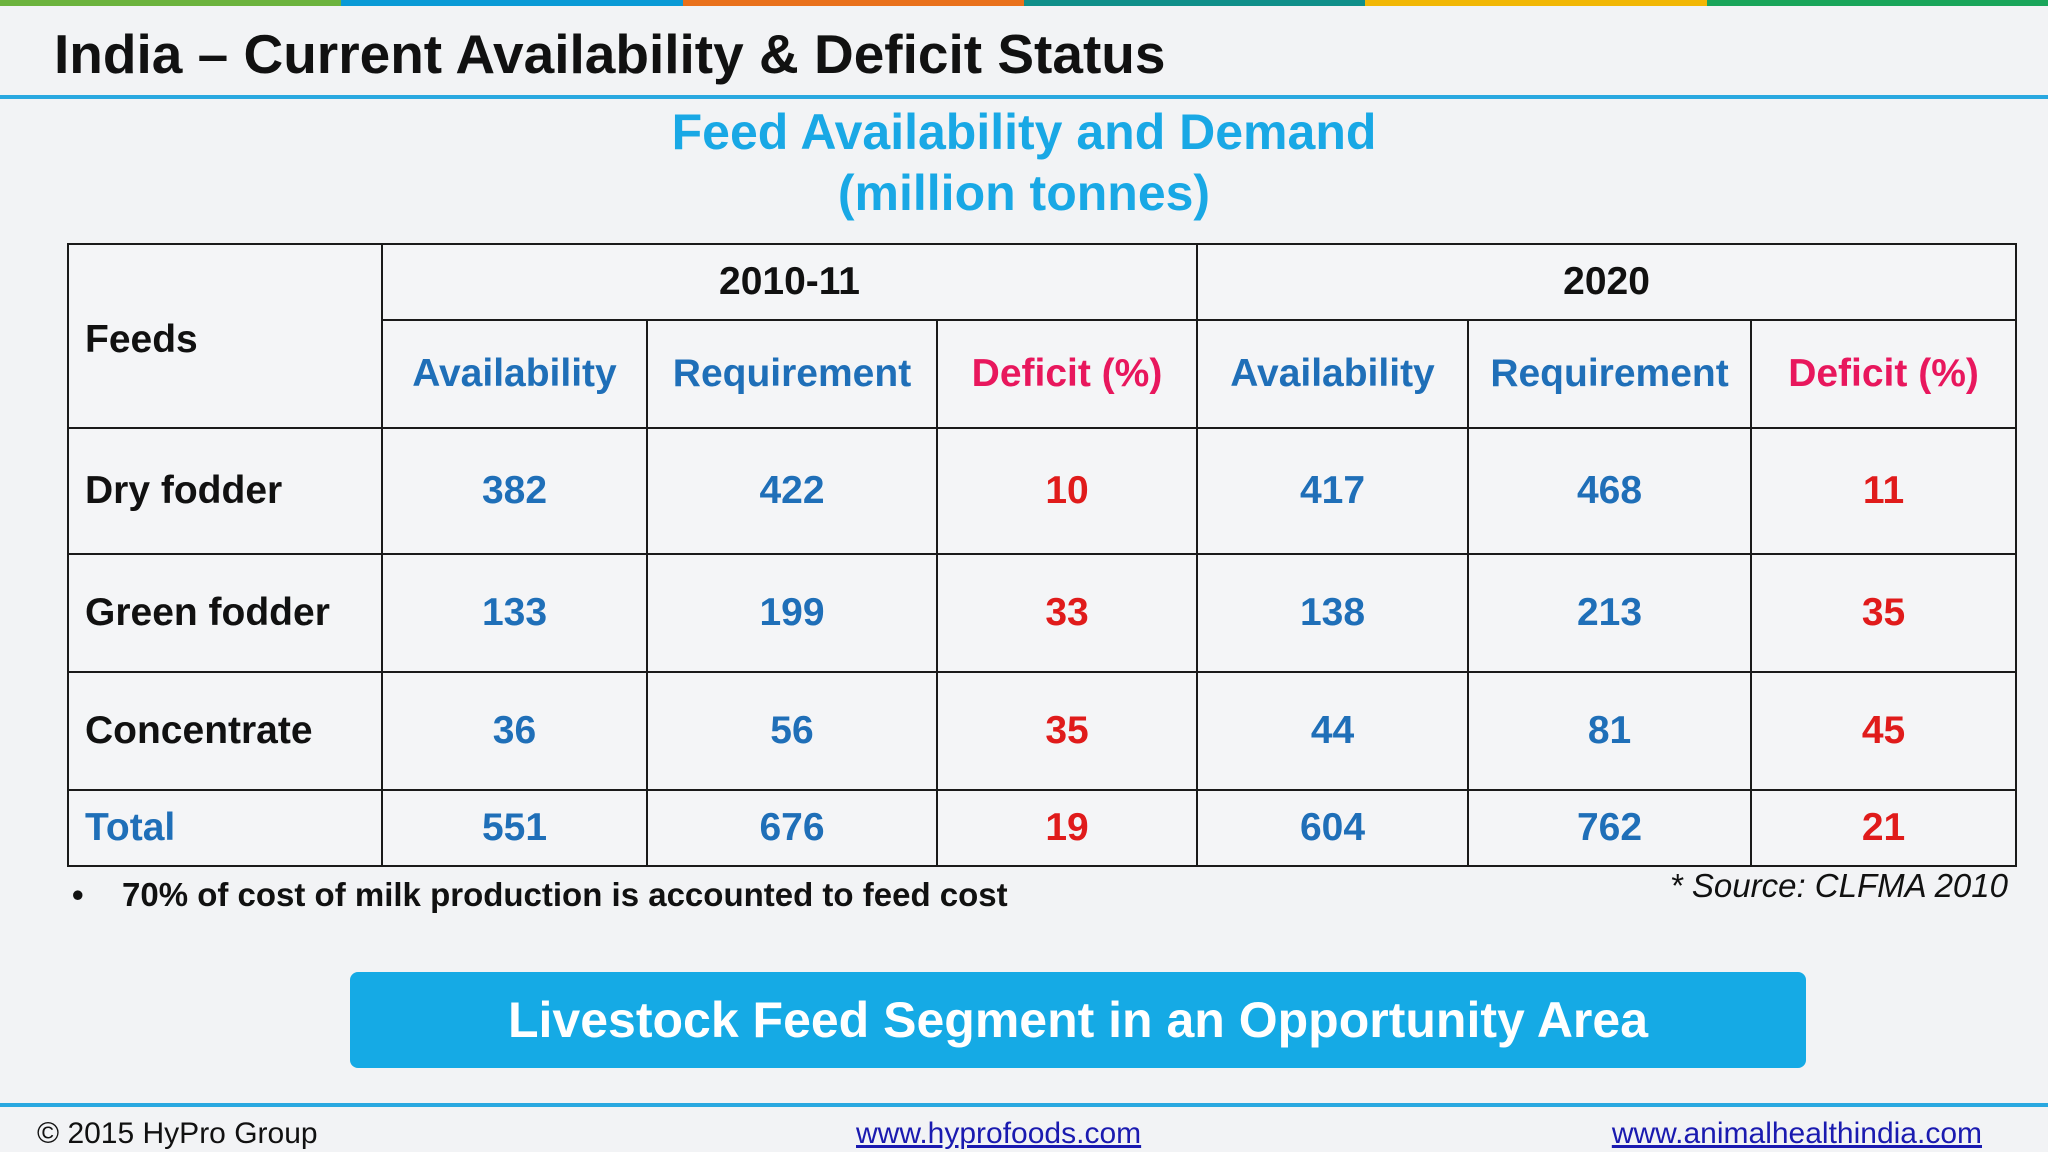 This screenshot has width=2048, height=1152. Describe the element at coordinates (1333, 374) in the screenshot. I see `sub-header-availability-2020: Availability` at that location.